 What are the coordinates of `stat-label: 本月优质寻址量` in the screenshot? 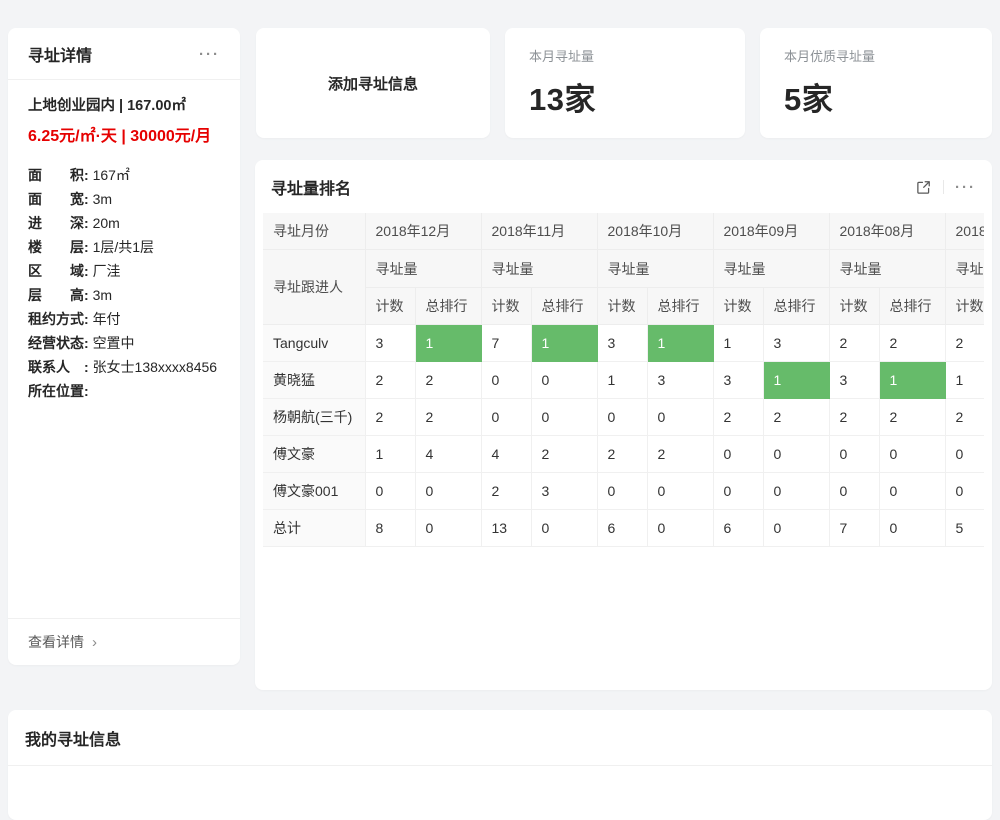 It's located at (830, 56).